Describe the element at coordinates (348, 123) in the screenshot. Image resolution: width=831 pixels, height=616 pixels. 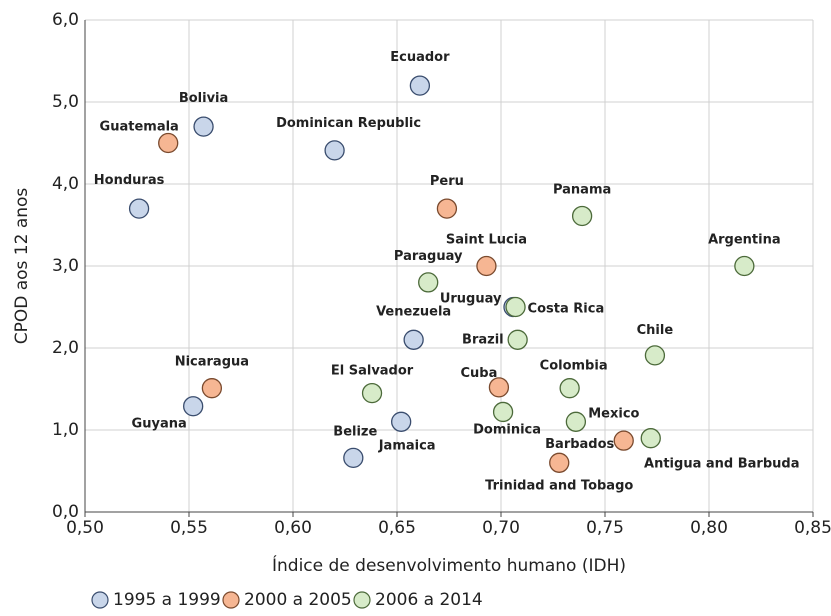
I see `point-label: Dominican Republic` at that location.